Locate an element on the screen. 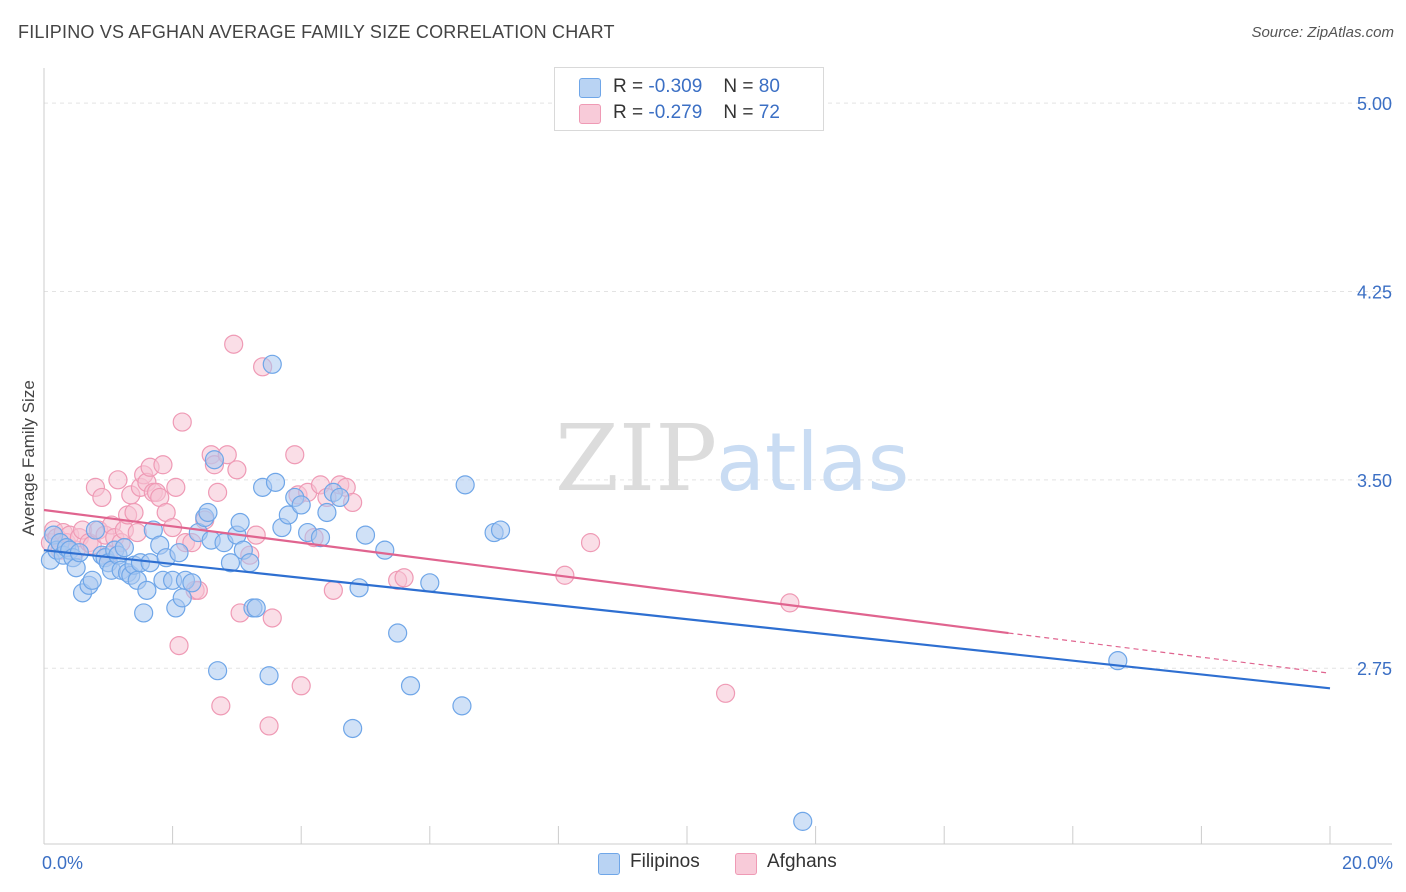  source-label: Source: ZipAtlas.com is located at coordinates (1322, 32).